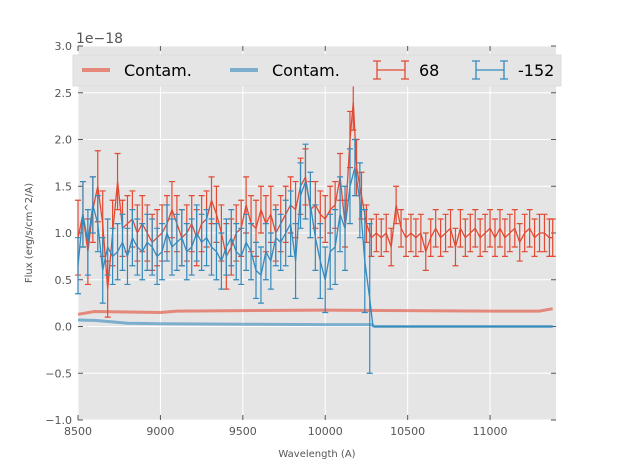  What do you see at coordinates (29, 233) in the screenshot?
I see `y-axis-label: Flux (erg/s/cm^2/A)` at bounding box center [29, 233].